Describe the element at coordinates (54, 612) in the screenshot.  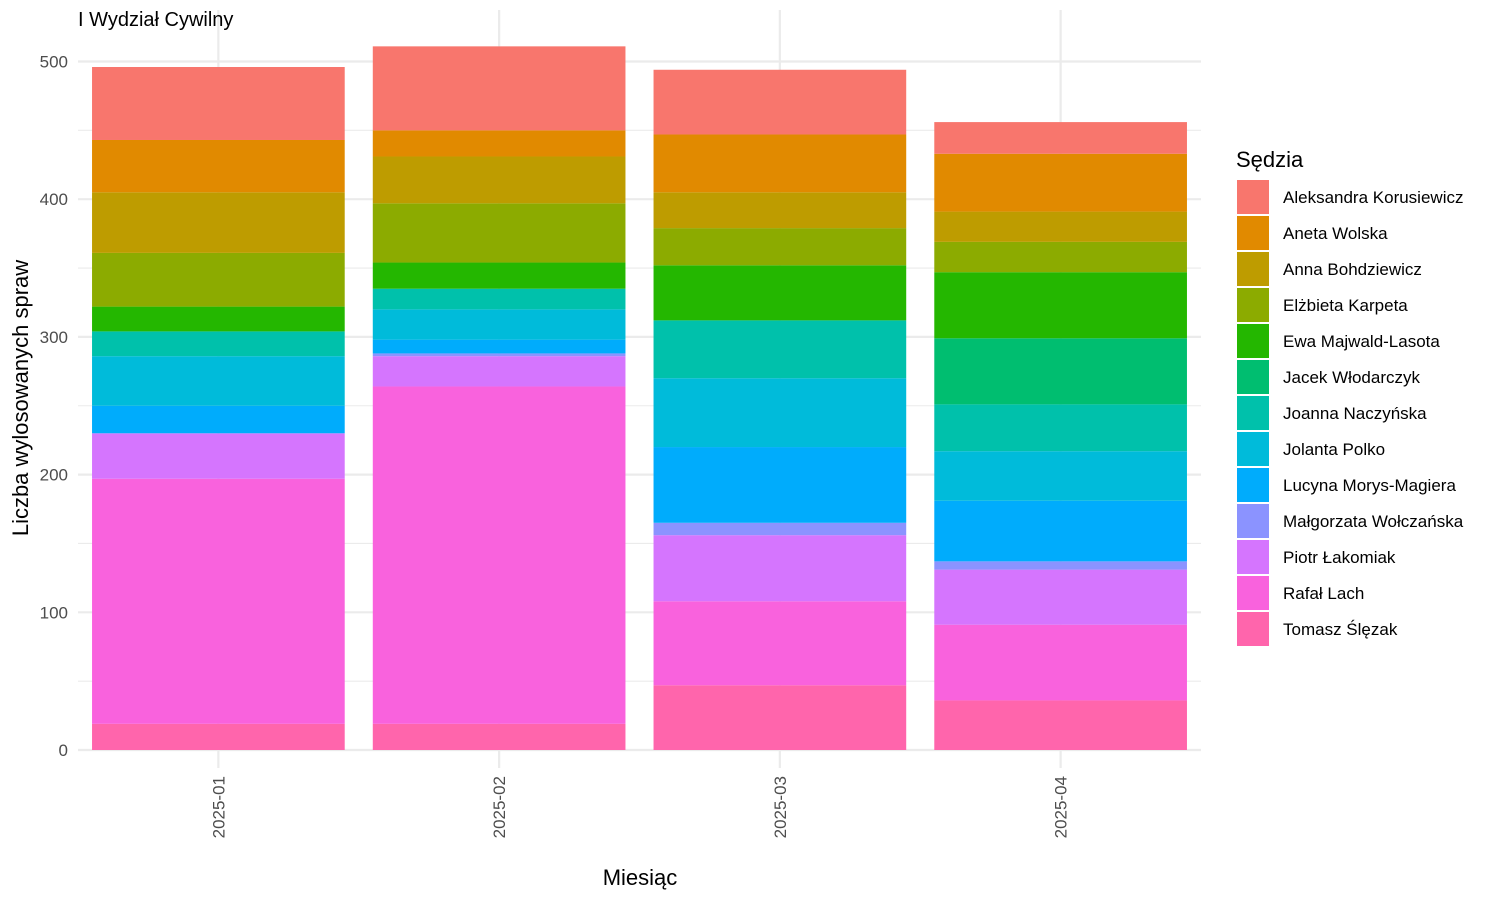
I see `y-tick-label: 100` at that location.